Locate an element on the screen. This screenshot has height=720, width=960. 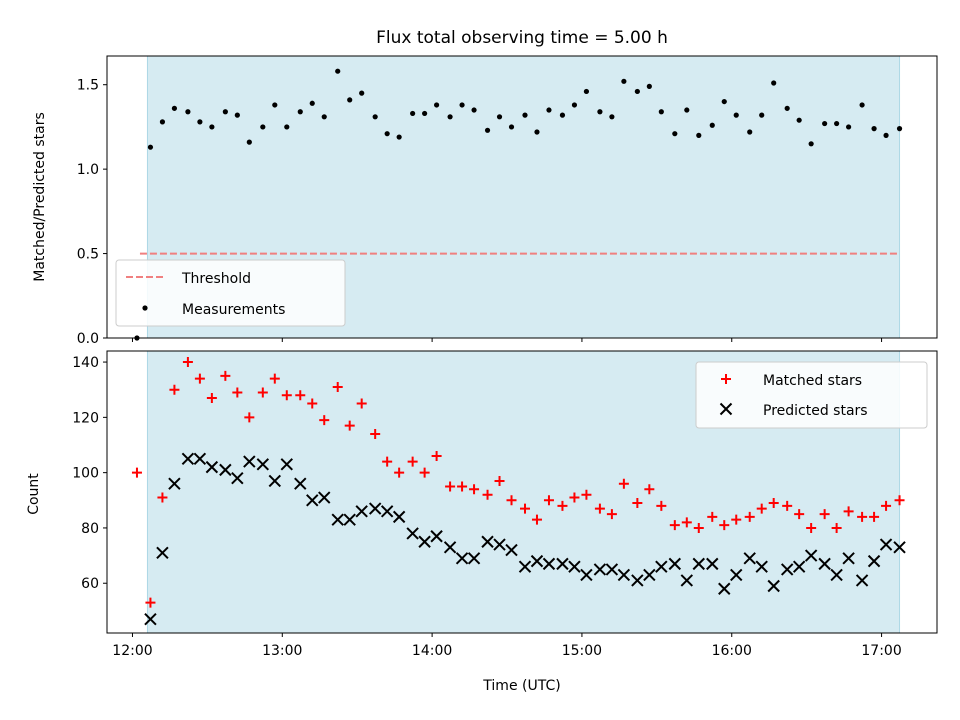
y-tick-label: 60 is located at coordinates (90, 584).